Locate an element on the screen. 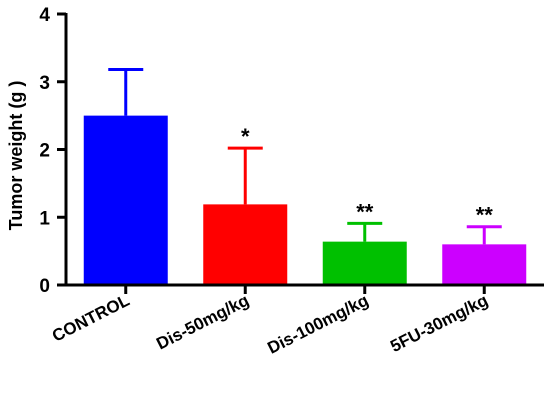 This screenshot has width=550, height=413. y-tick-label: 0 is located at coordinates (44, 286).